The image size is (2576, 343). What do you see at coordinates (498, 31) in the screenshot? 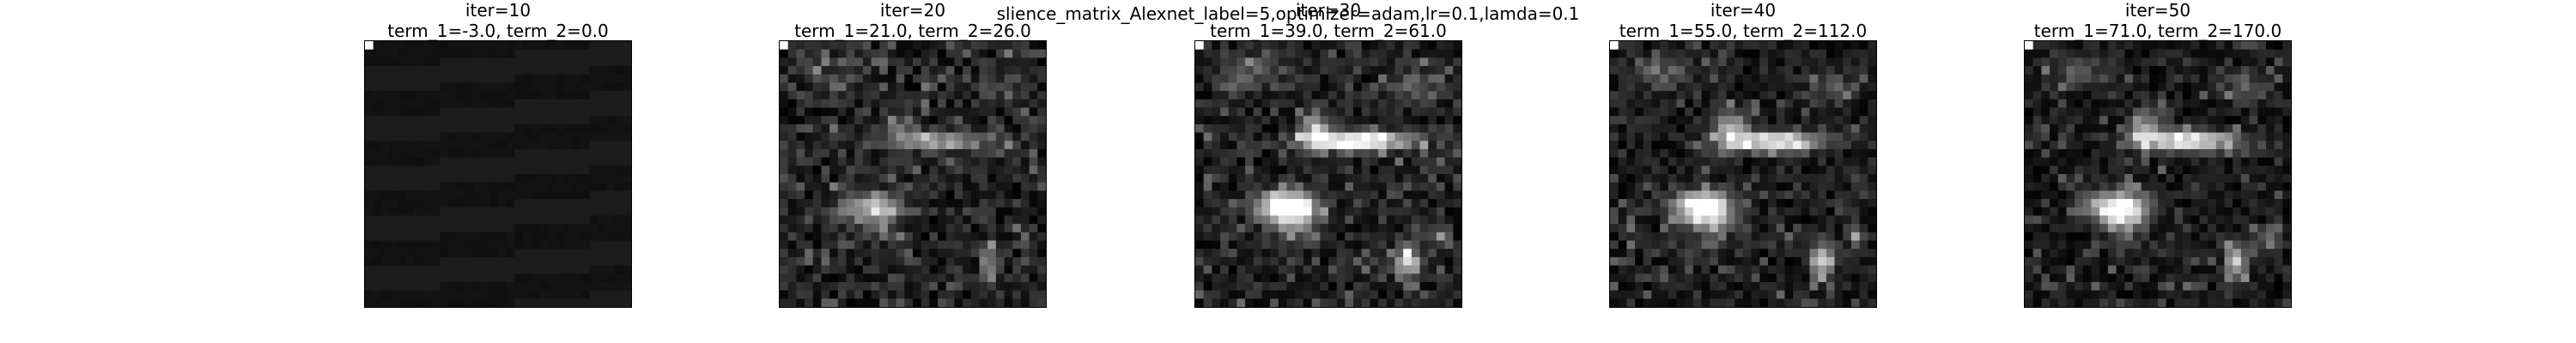
I see `panel-title-terms: term_1=-3.0, term_2=0.0` at bounding box center [498, 31].